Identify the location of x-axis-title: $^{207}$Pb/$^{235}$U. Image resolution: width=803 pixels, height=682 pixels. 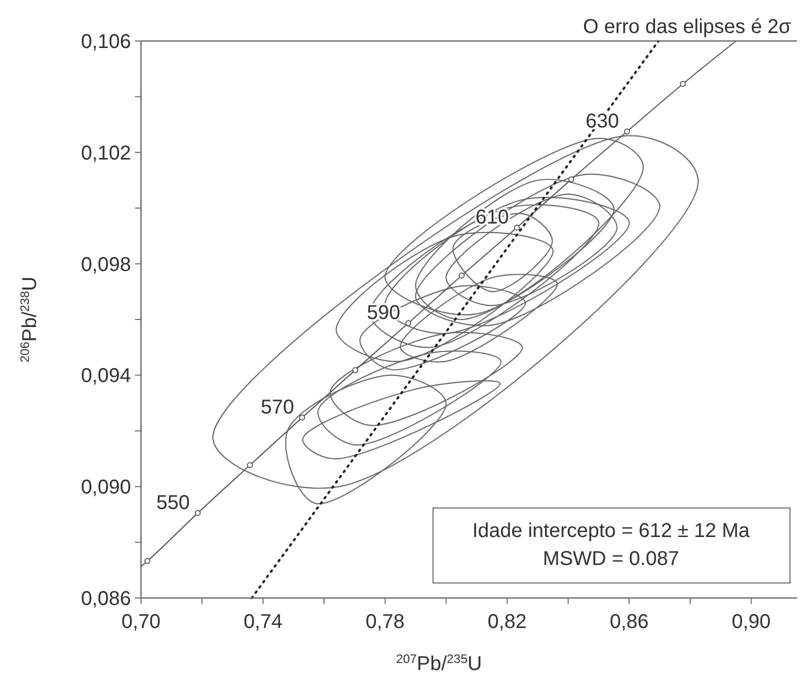
(439, 663).